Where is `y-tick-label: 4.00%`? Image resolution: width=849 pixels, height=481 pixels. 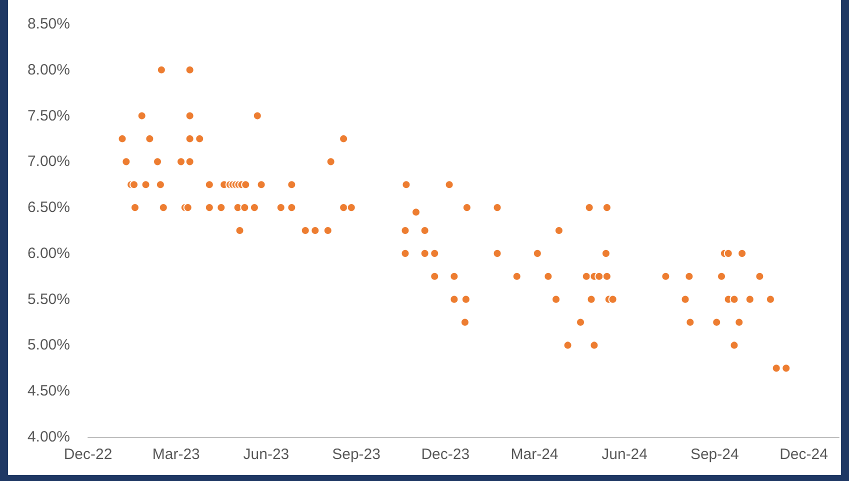
y-tick-label: 4.00% is located at coordinates (48, 437).